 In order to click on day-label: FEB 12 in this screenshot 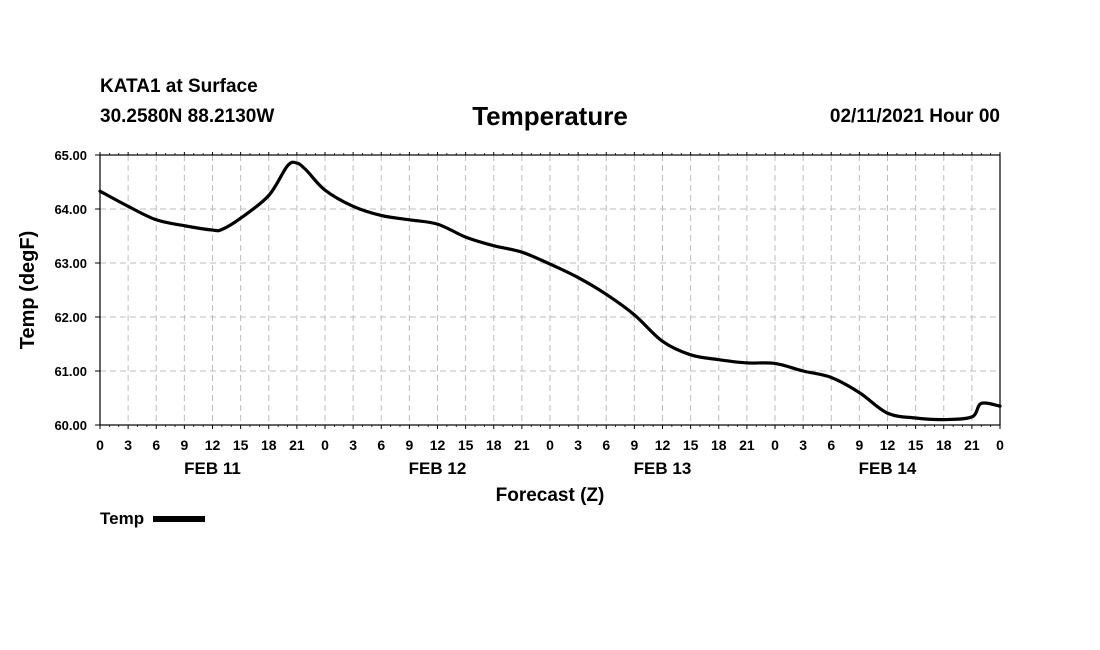, I will do `click(438, 468)`.